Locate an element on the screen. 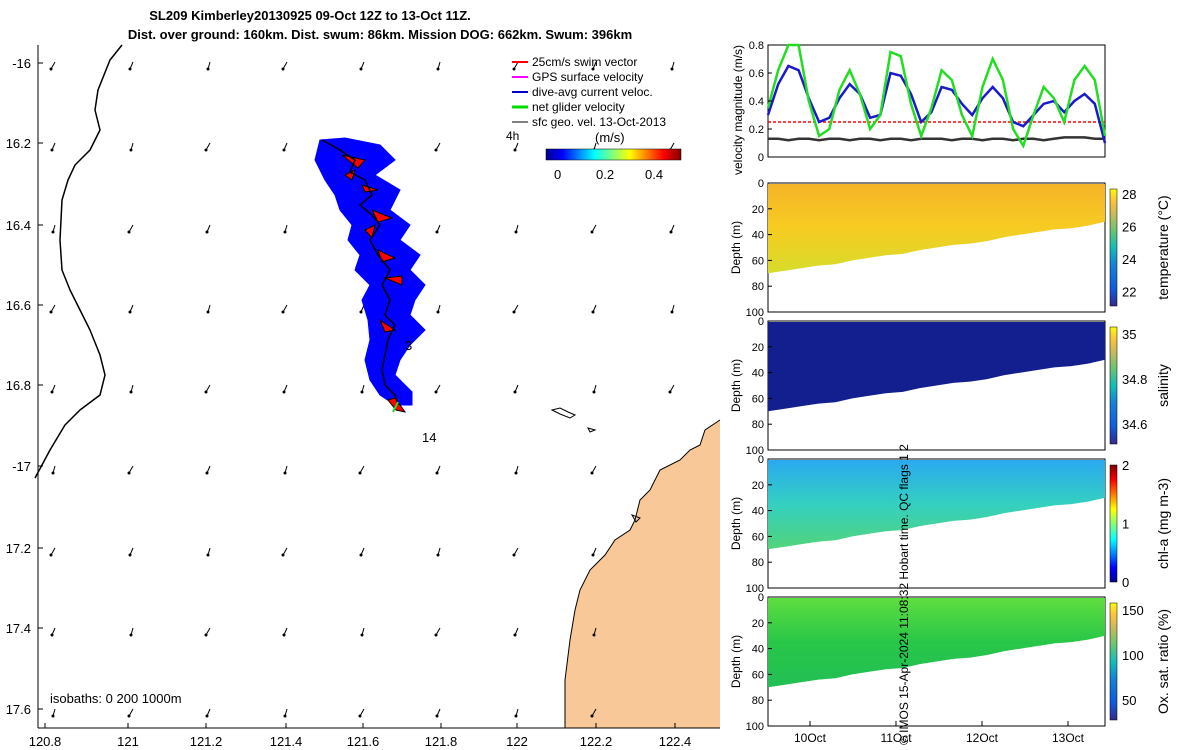 The image size is (1200, 750). depth-tick-label: 80 is located at coordinates (758, 563).